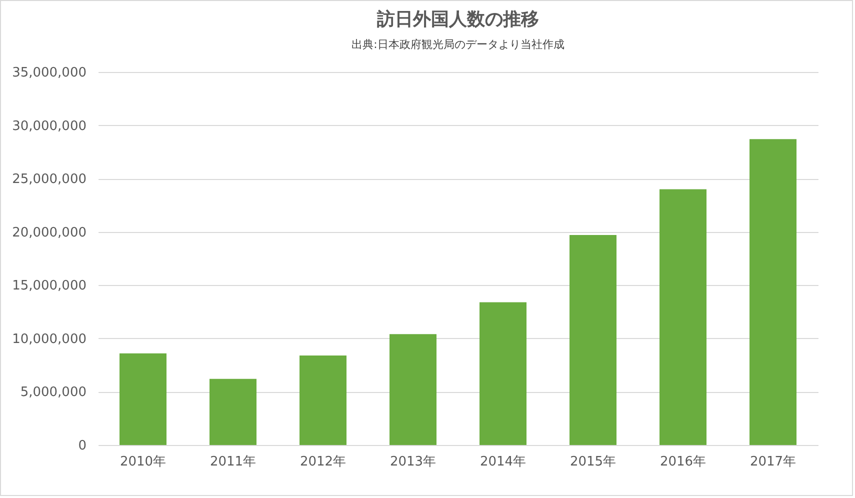  What do you see at coordinates (773, 462) in the screenshot?
I see `x-tick-label: 2017年` at bounding box center [773, 462].